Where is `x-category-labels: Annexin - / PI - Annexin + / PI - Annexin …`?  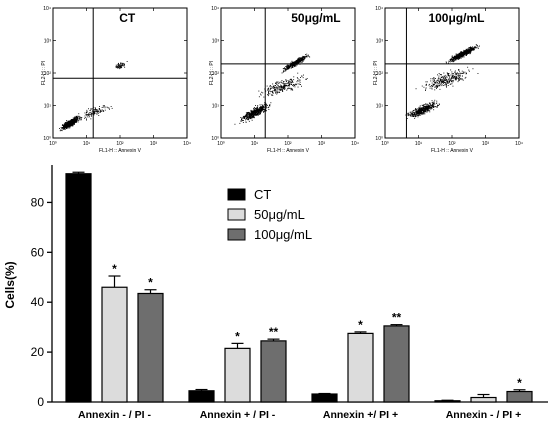
x-category-labels: Annexin - / PI - Annexin + / PI - Annexin … is located at coordinates (299, 415).